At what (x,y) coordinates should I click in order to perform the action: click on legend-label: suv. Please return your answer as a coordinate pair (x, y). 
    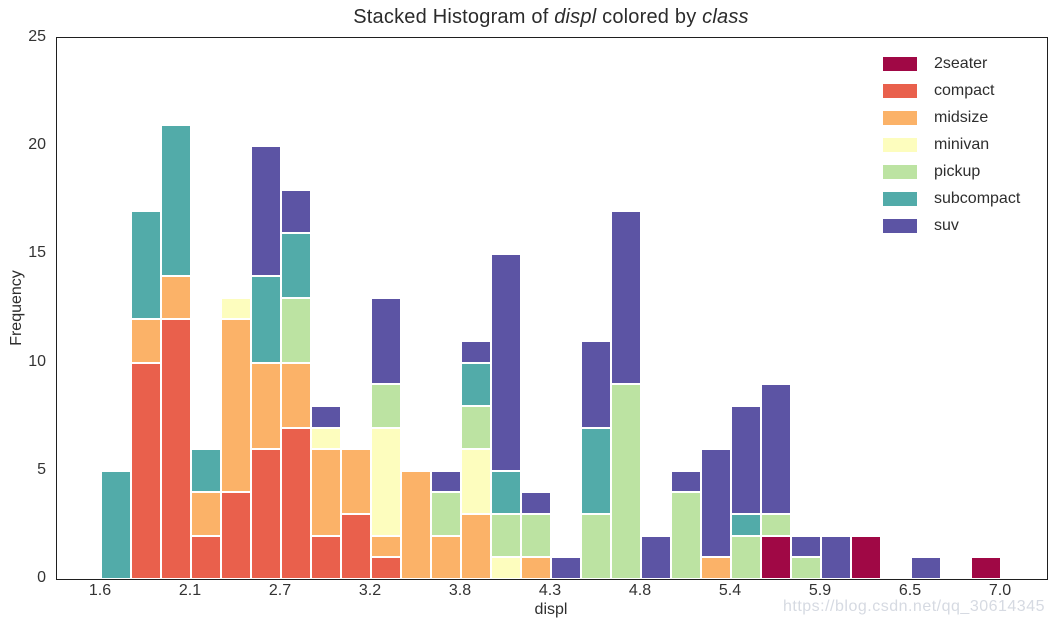
    Looking at the image, I should click on (946, 225).